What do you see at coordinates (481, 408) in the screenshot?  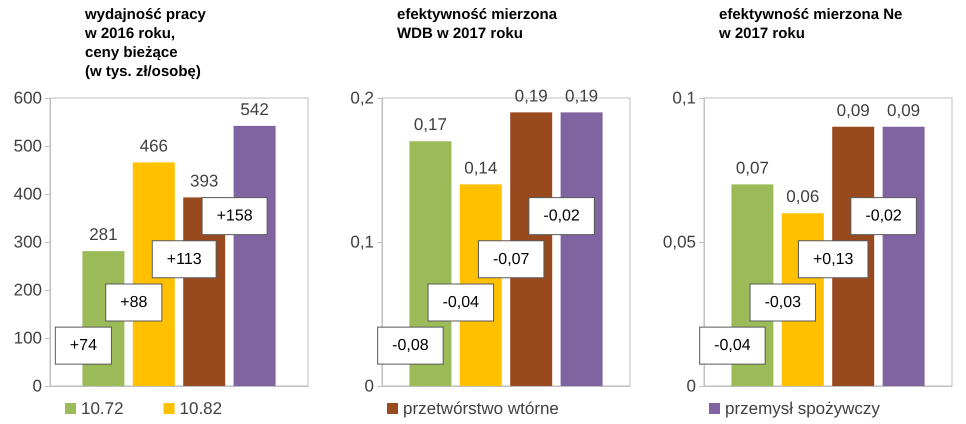 I see `legend-label: przetwórstwo wtórne` at bounding box center [481, 408].